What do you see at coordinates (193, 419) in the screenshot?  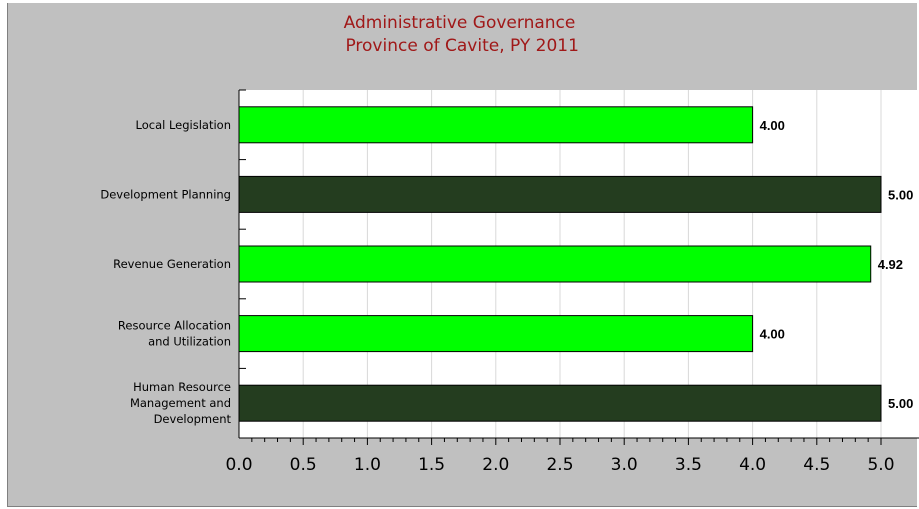 I see `category-label-line: Development` at bounding box center [193, 419].